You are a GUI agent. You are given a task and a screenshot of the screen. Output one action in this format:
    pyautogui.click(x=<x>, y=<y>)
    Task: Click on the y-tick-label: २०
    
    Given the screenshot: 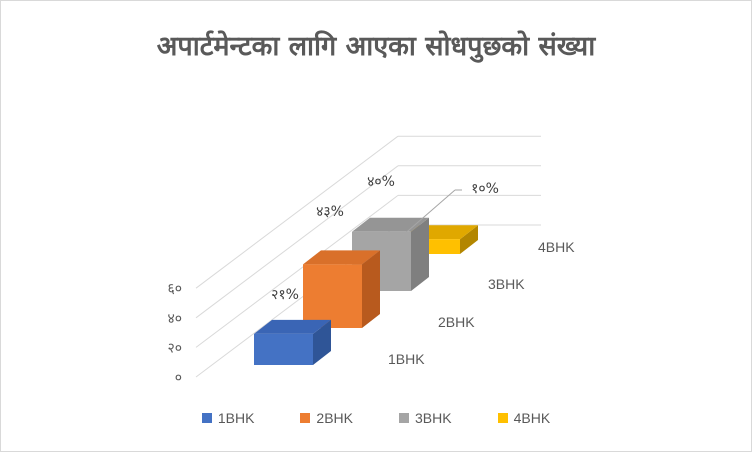 What is the action you would take?
    pyautogui.click(x=174, y=348)
    